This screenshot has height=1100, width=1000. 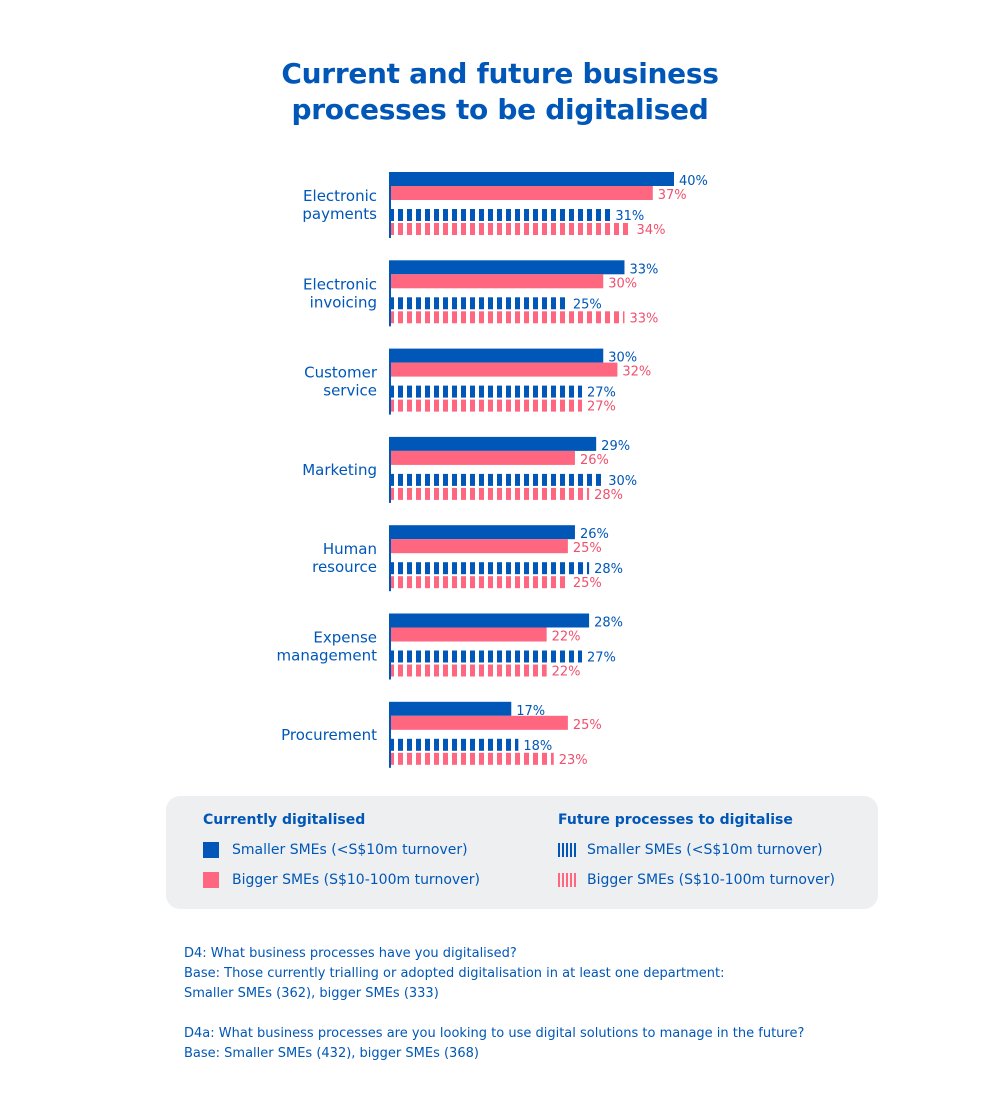 I want to click on solid-blue-swatch-icon, so click(x=211, y=850).